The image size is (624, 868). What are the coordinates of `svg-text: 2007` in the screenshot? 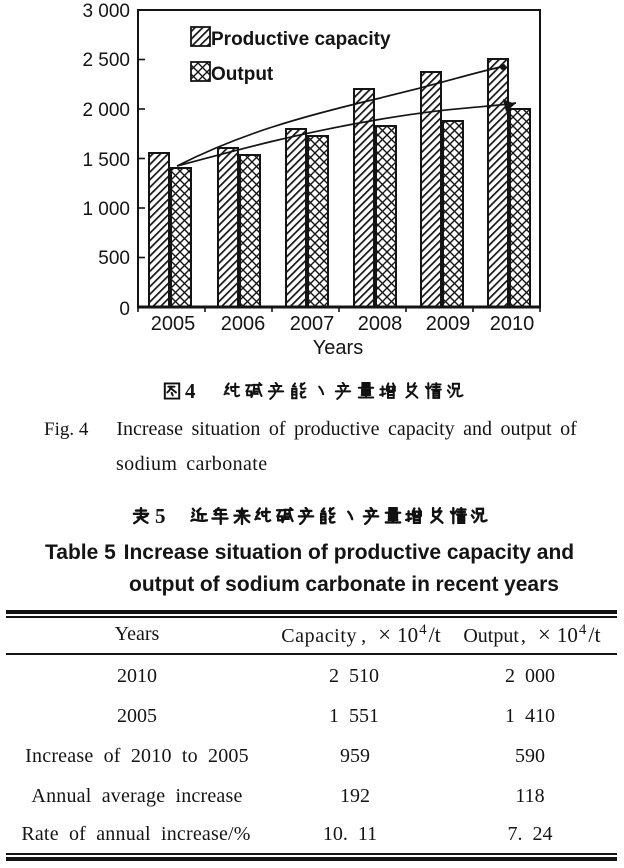 It's located at (312, 324).